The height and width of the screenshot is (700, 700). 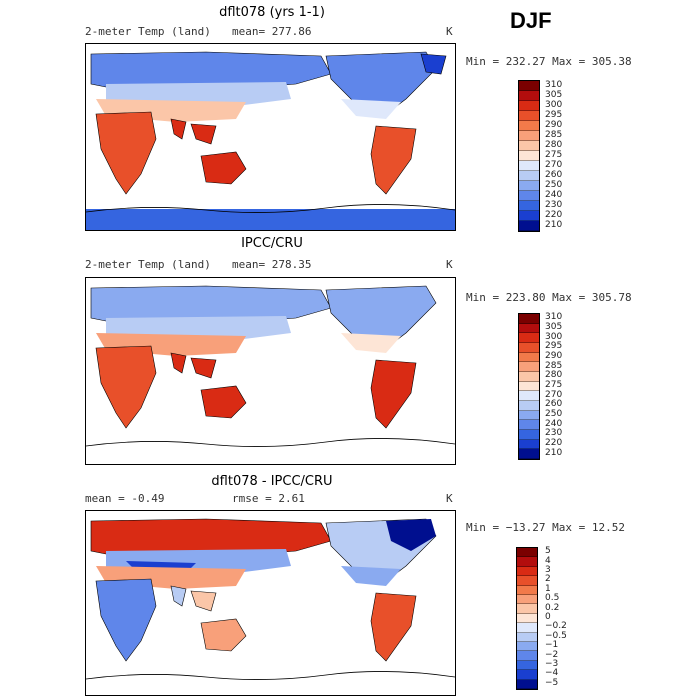 What do you see at coordinates (554, 327) in the screenshot?
I see `colorbar-tick-label: 305` at bounding box center [554, 327].